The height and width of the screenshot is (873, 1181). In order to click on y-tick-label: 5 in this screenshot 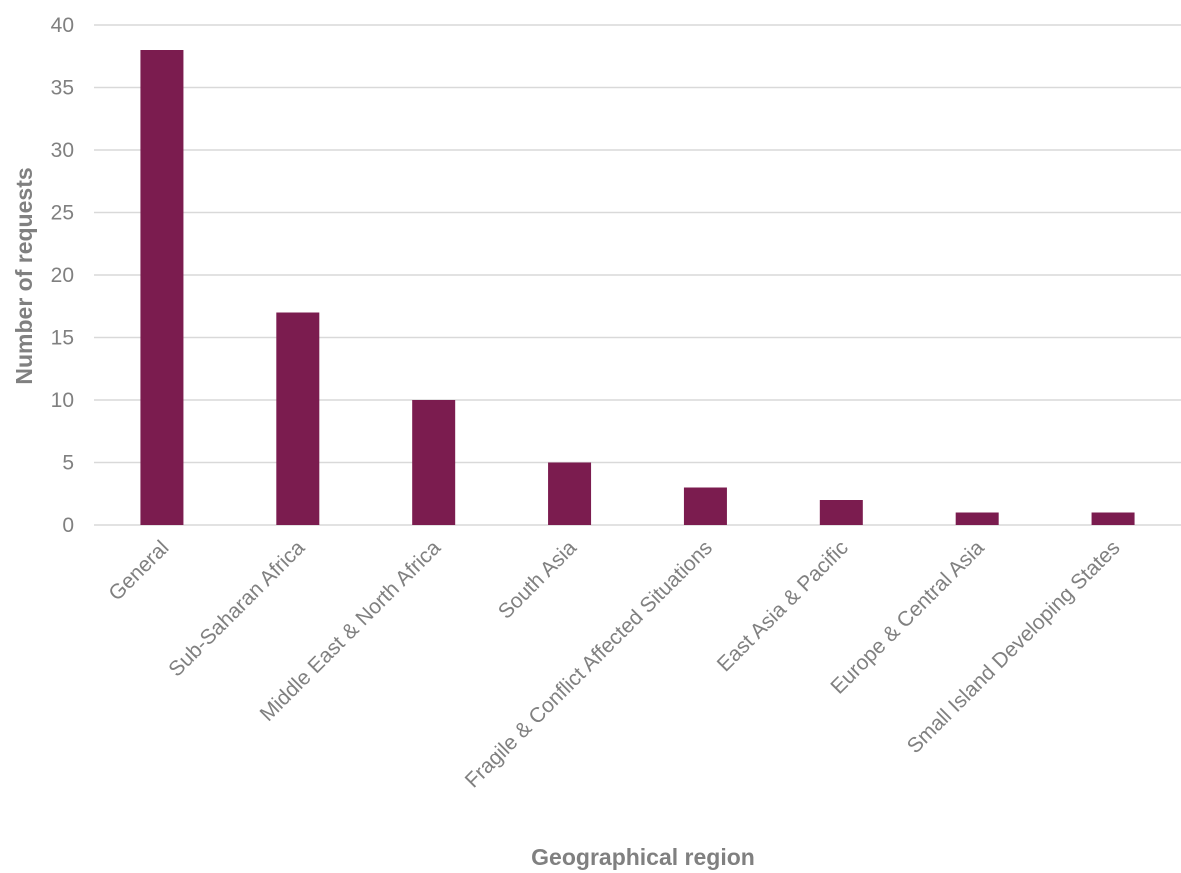, I will do `click(68, 463)`.